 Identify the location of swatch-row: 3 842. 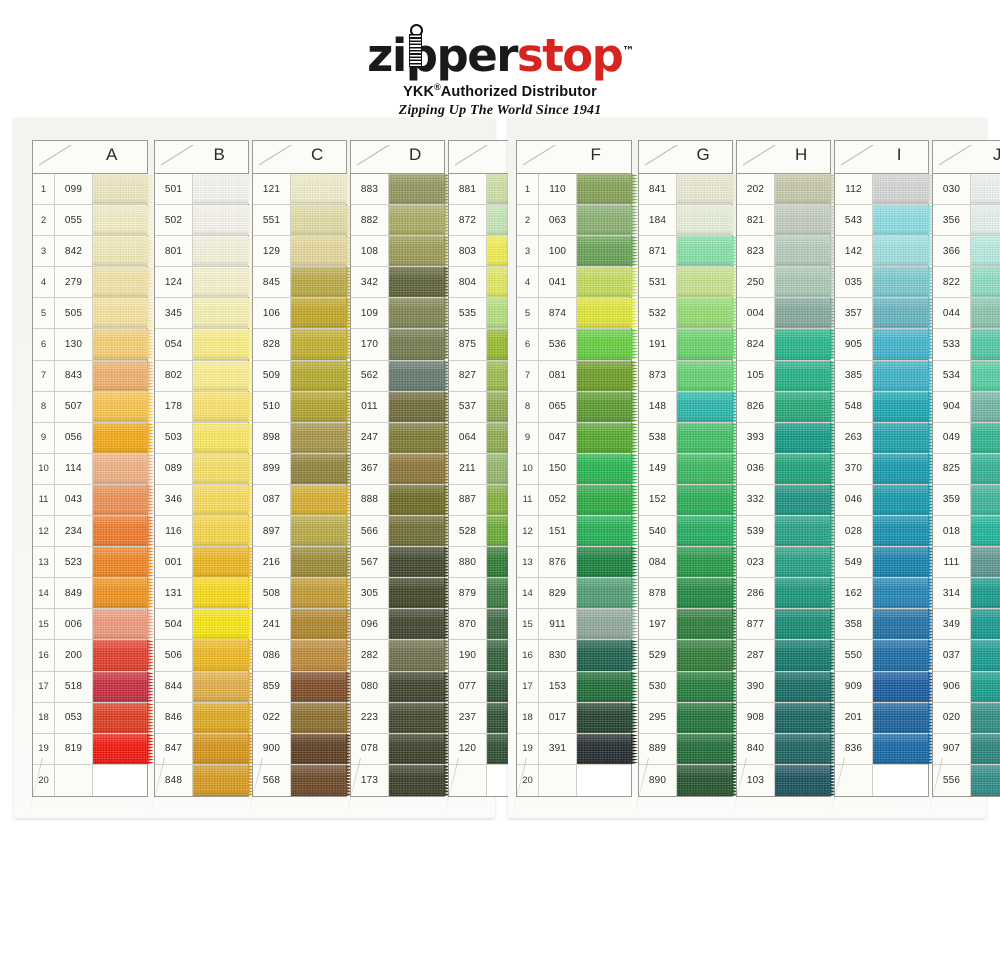
(93, 252).